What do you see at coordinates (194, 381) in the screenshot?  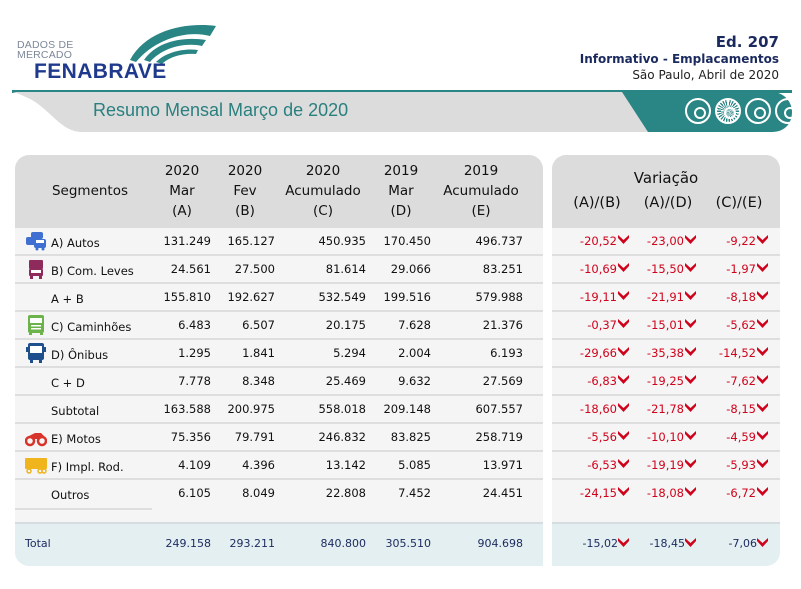 I see `value-a: 7.778` at bounding box center [194, 381].